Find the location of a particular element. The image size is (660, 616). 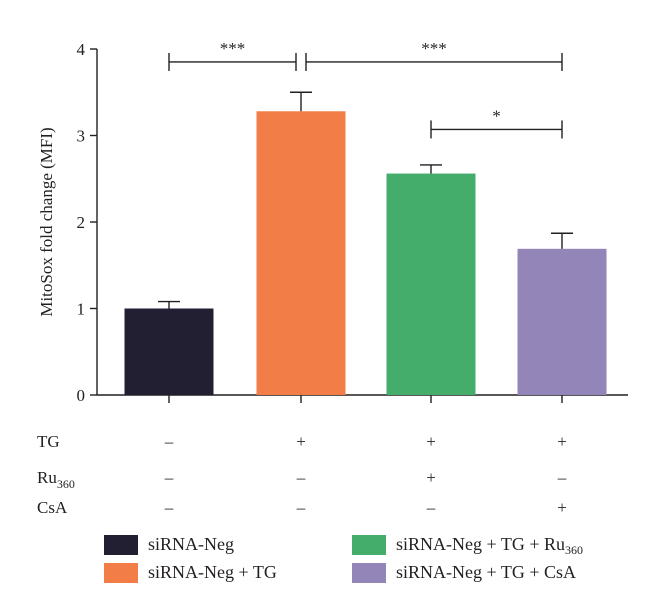

legend-item-siRNA-Neg-TG-CsA: siRNA-Neg + TG + CsA is located at coordinates (464, 572).